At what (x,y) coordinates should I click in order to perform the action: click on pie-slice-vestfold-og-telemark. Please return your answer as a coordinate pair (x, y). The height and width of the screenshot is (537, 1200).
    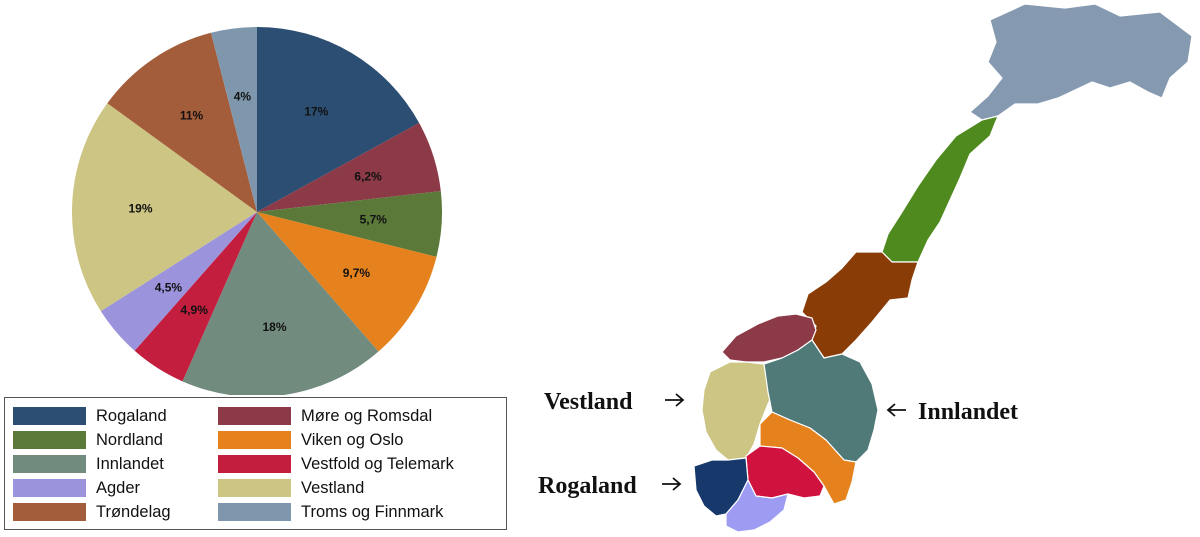
    Looking at the image, I should click on (195, 297).